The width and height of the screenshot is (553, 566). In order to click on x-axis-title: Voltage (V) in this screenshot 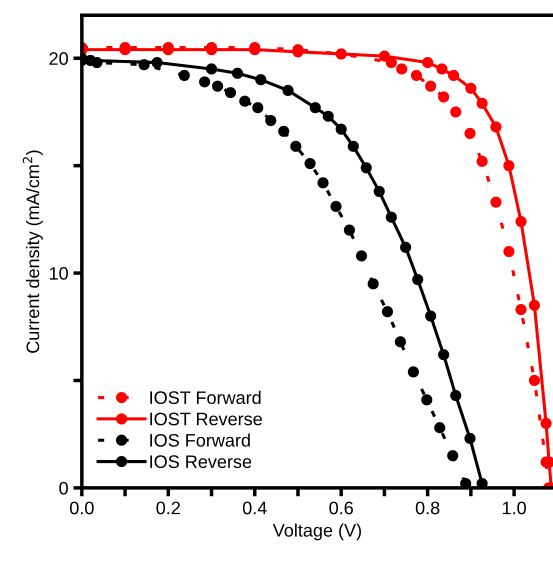, I will do `click(316, 531)`.